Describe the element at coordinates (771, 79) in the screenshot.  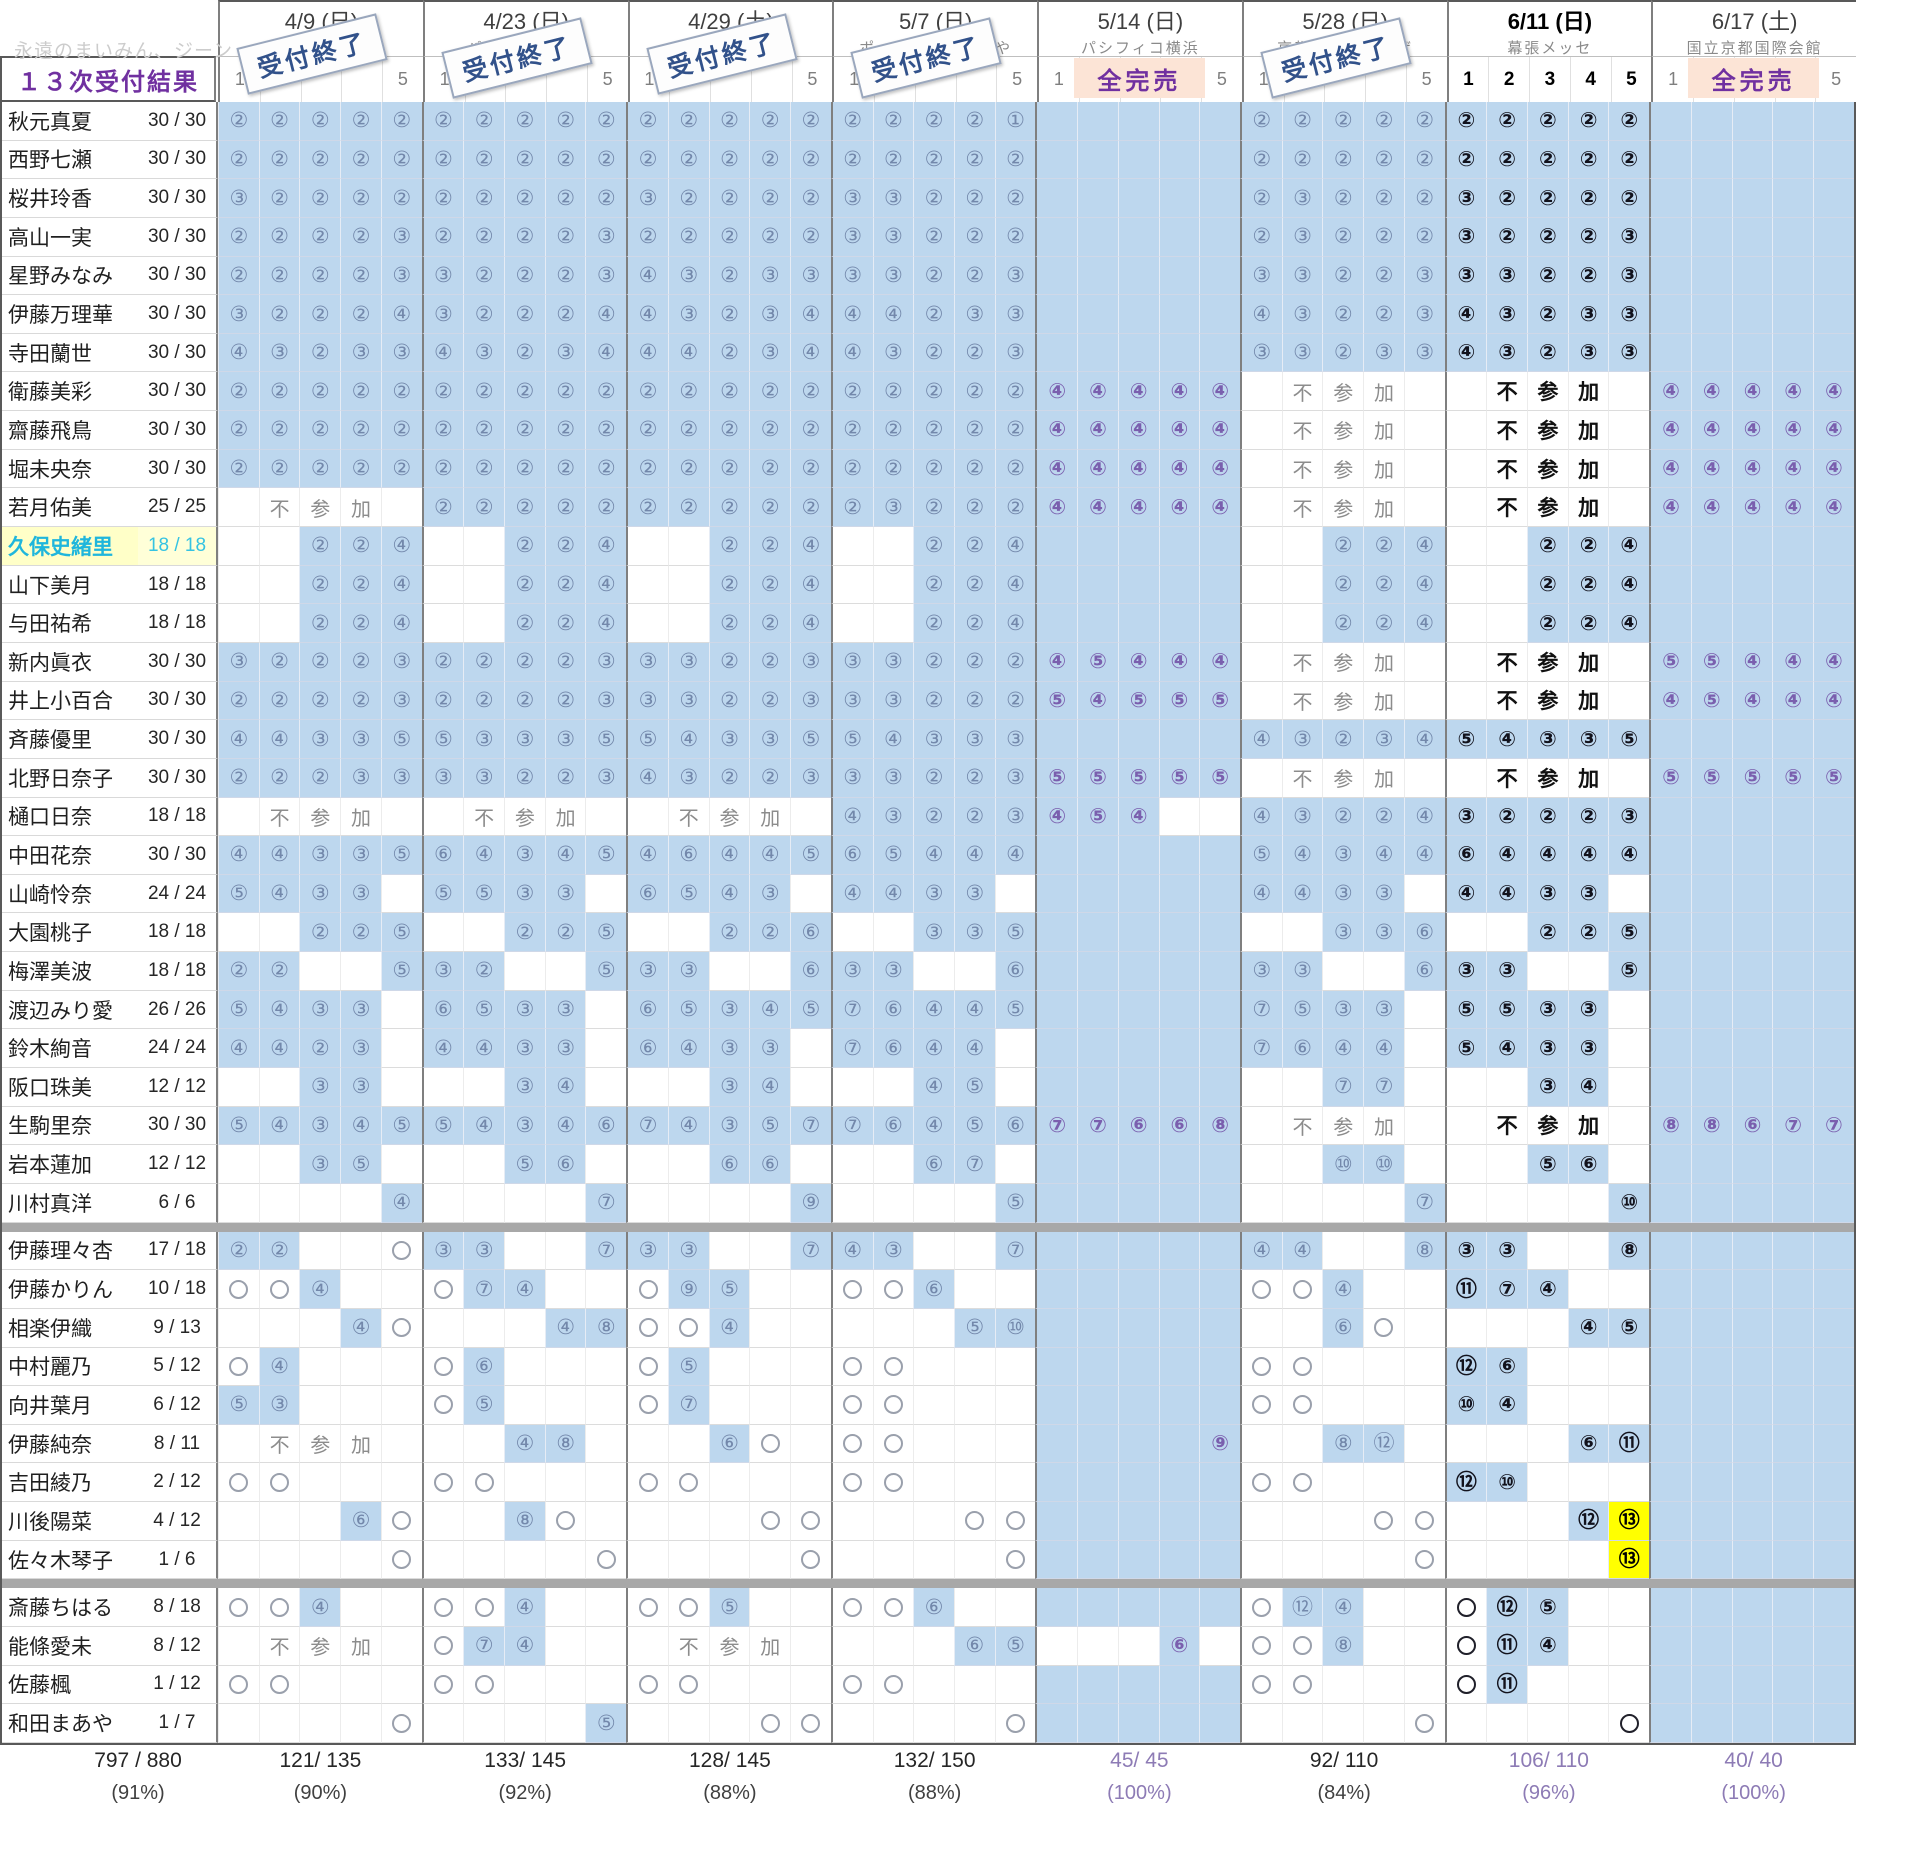
I see `slot-number` at that location.